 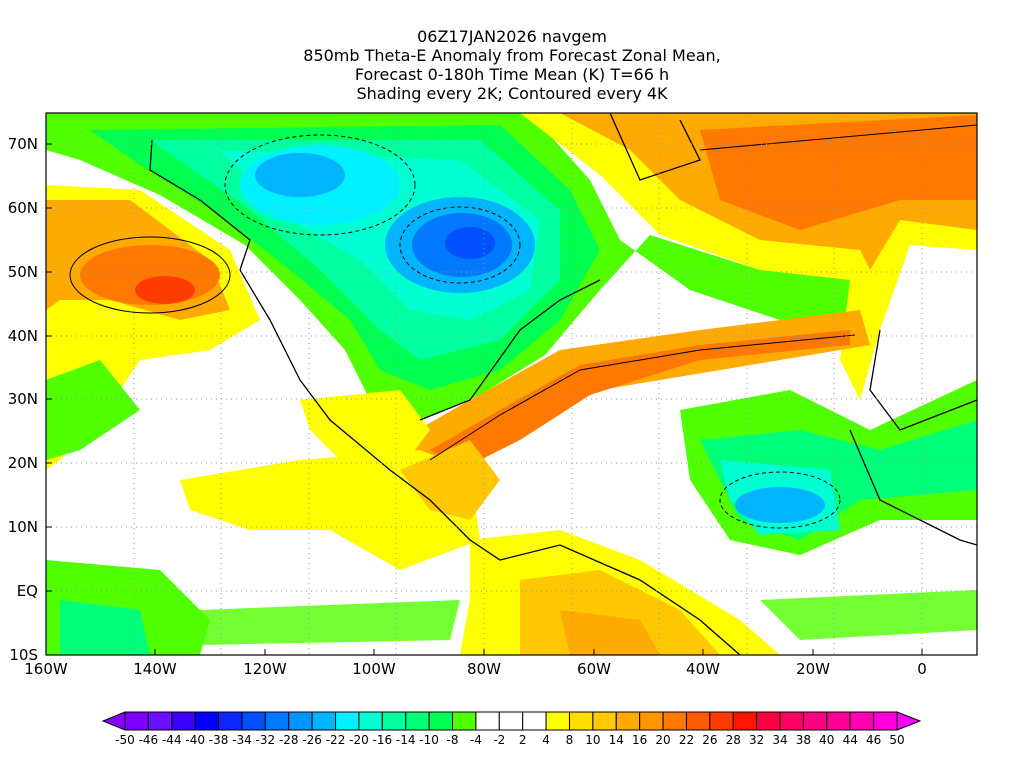 What do you see at coordinates (873, 740) in the screenshot?
I see `colorbar-label: 46` at bounding box center [873, 740].